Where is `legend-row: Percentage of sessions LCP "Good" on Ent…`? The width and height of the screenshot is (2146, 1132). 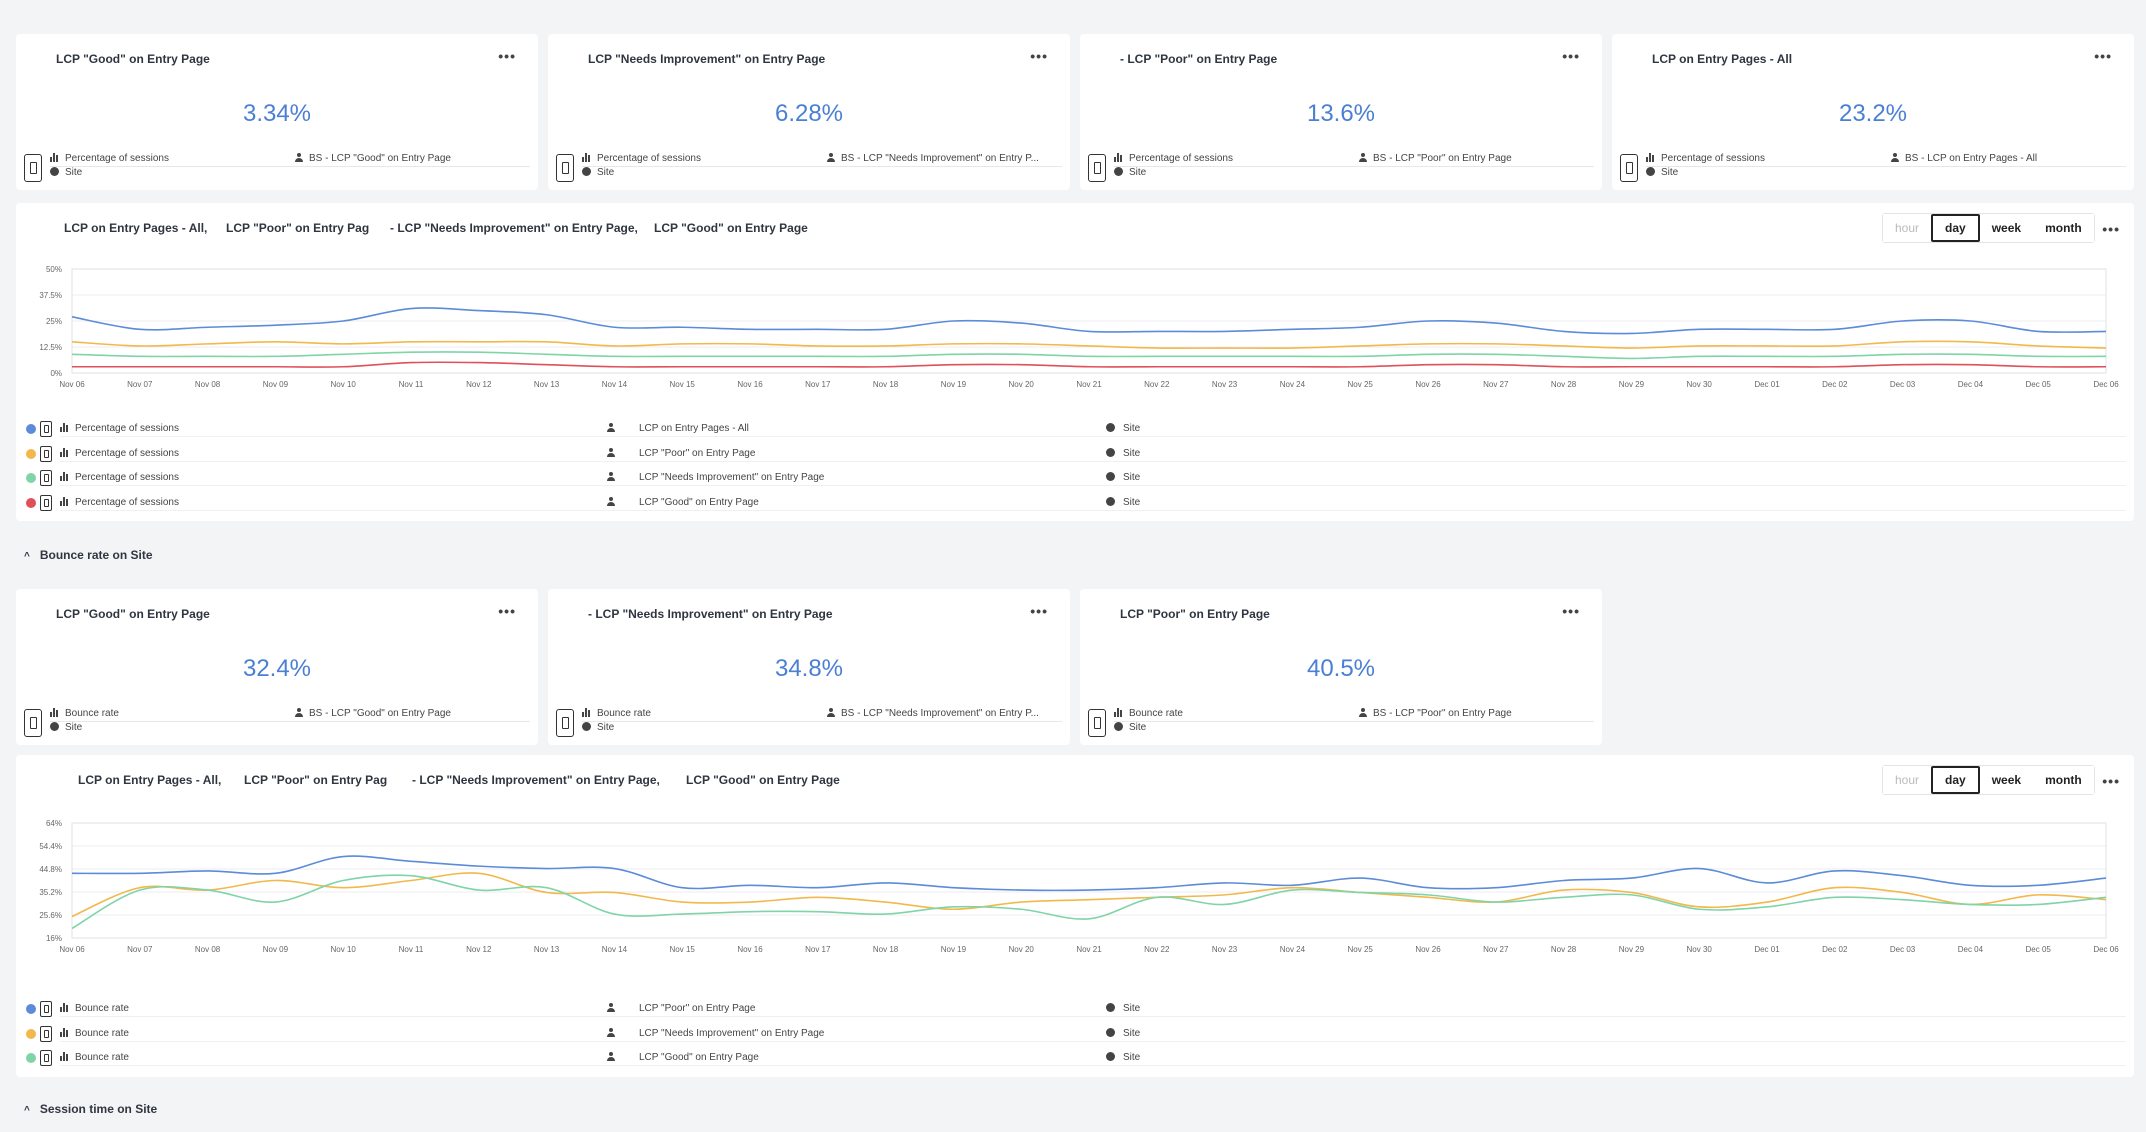
legend-row: Percentage of sessions LCP "Good" on Ent… is located at coordinates (1076, 503).